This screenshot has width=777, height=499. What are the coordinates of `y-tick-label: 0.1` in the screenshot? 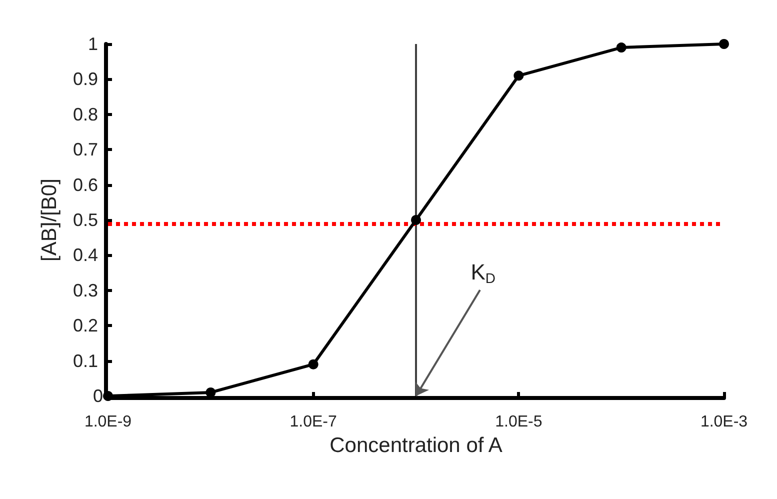 It's located at (85, 360).